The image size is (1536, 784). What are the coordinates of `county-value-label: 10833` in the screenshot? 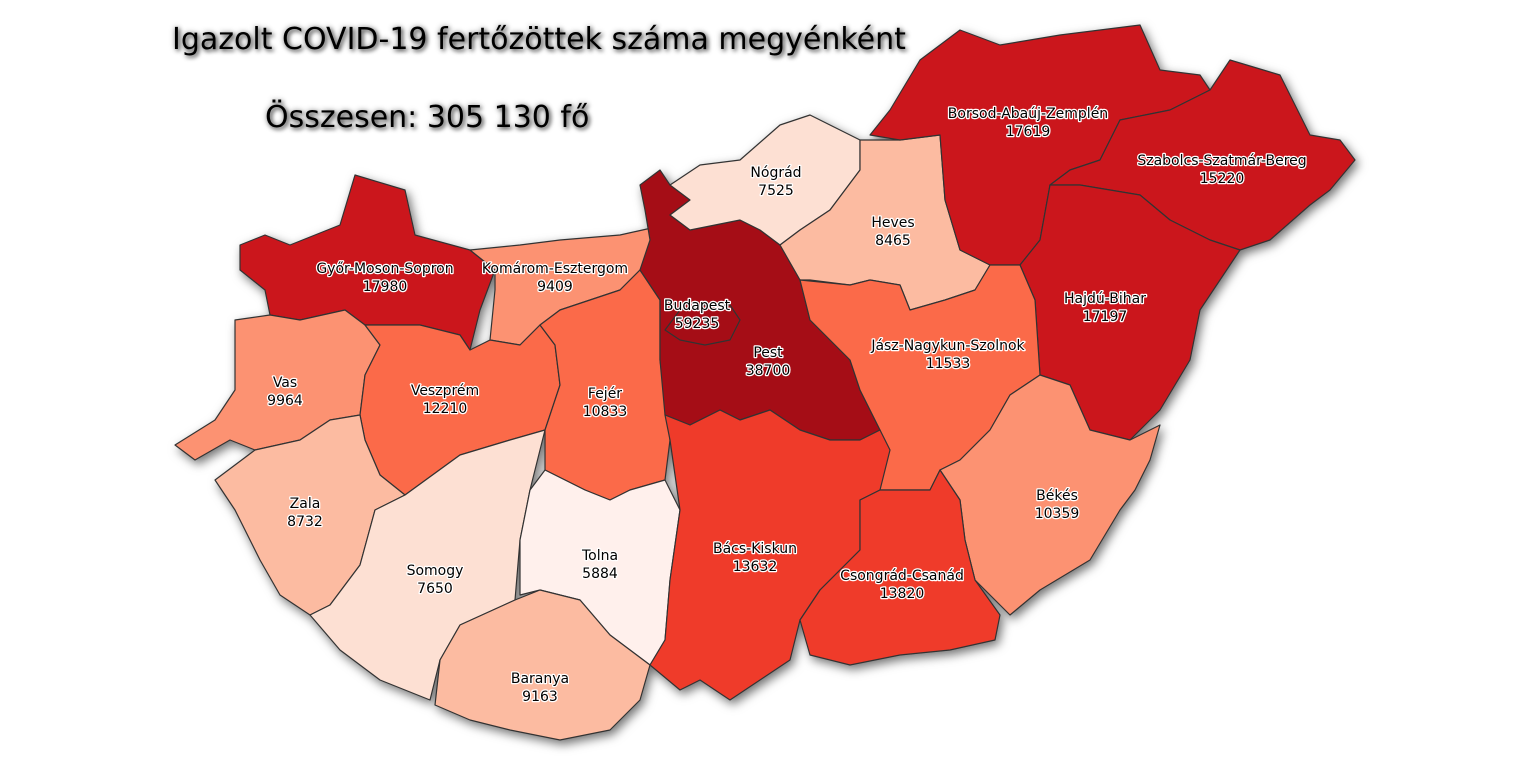 It's located at (605, 412).